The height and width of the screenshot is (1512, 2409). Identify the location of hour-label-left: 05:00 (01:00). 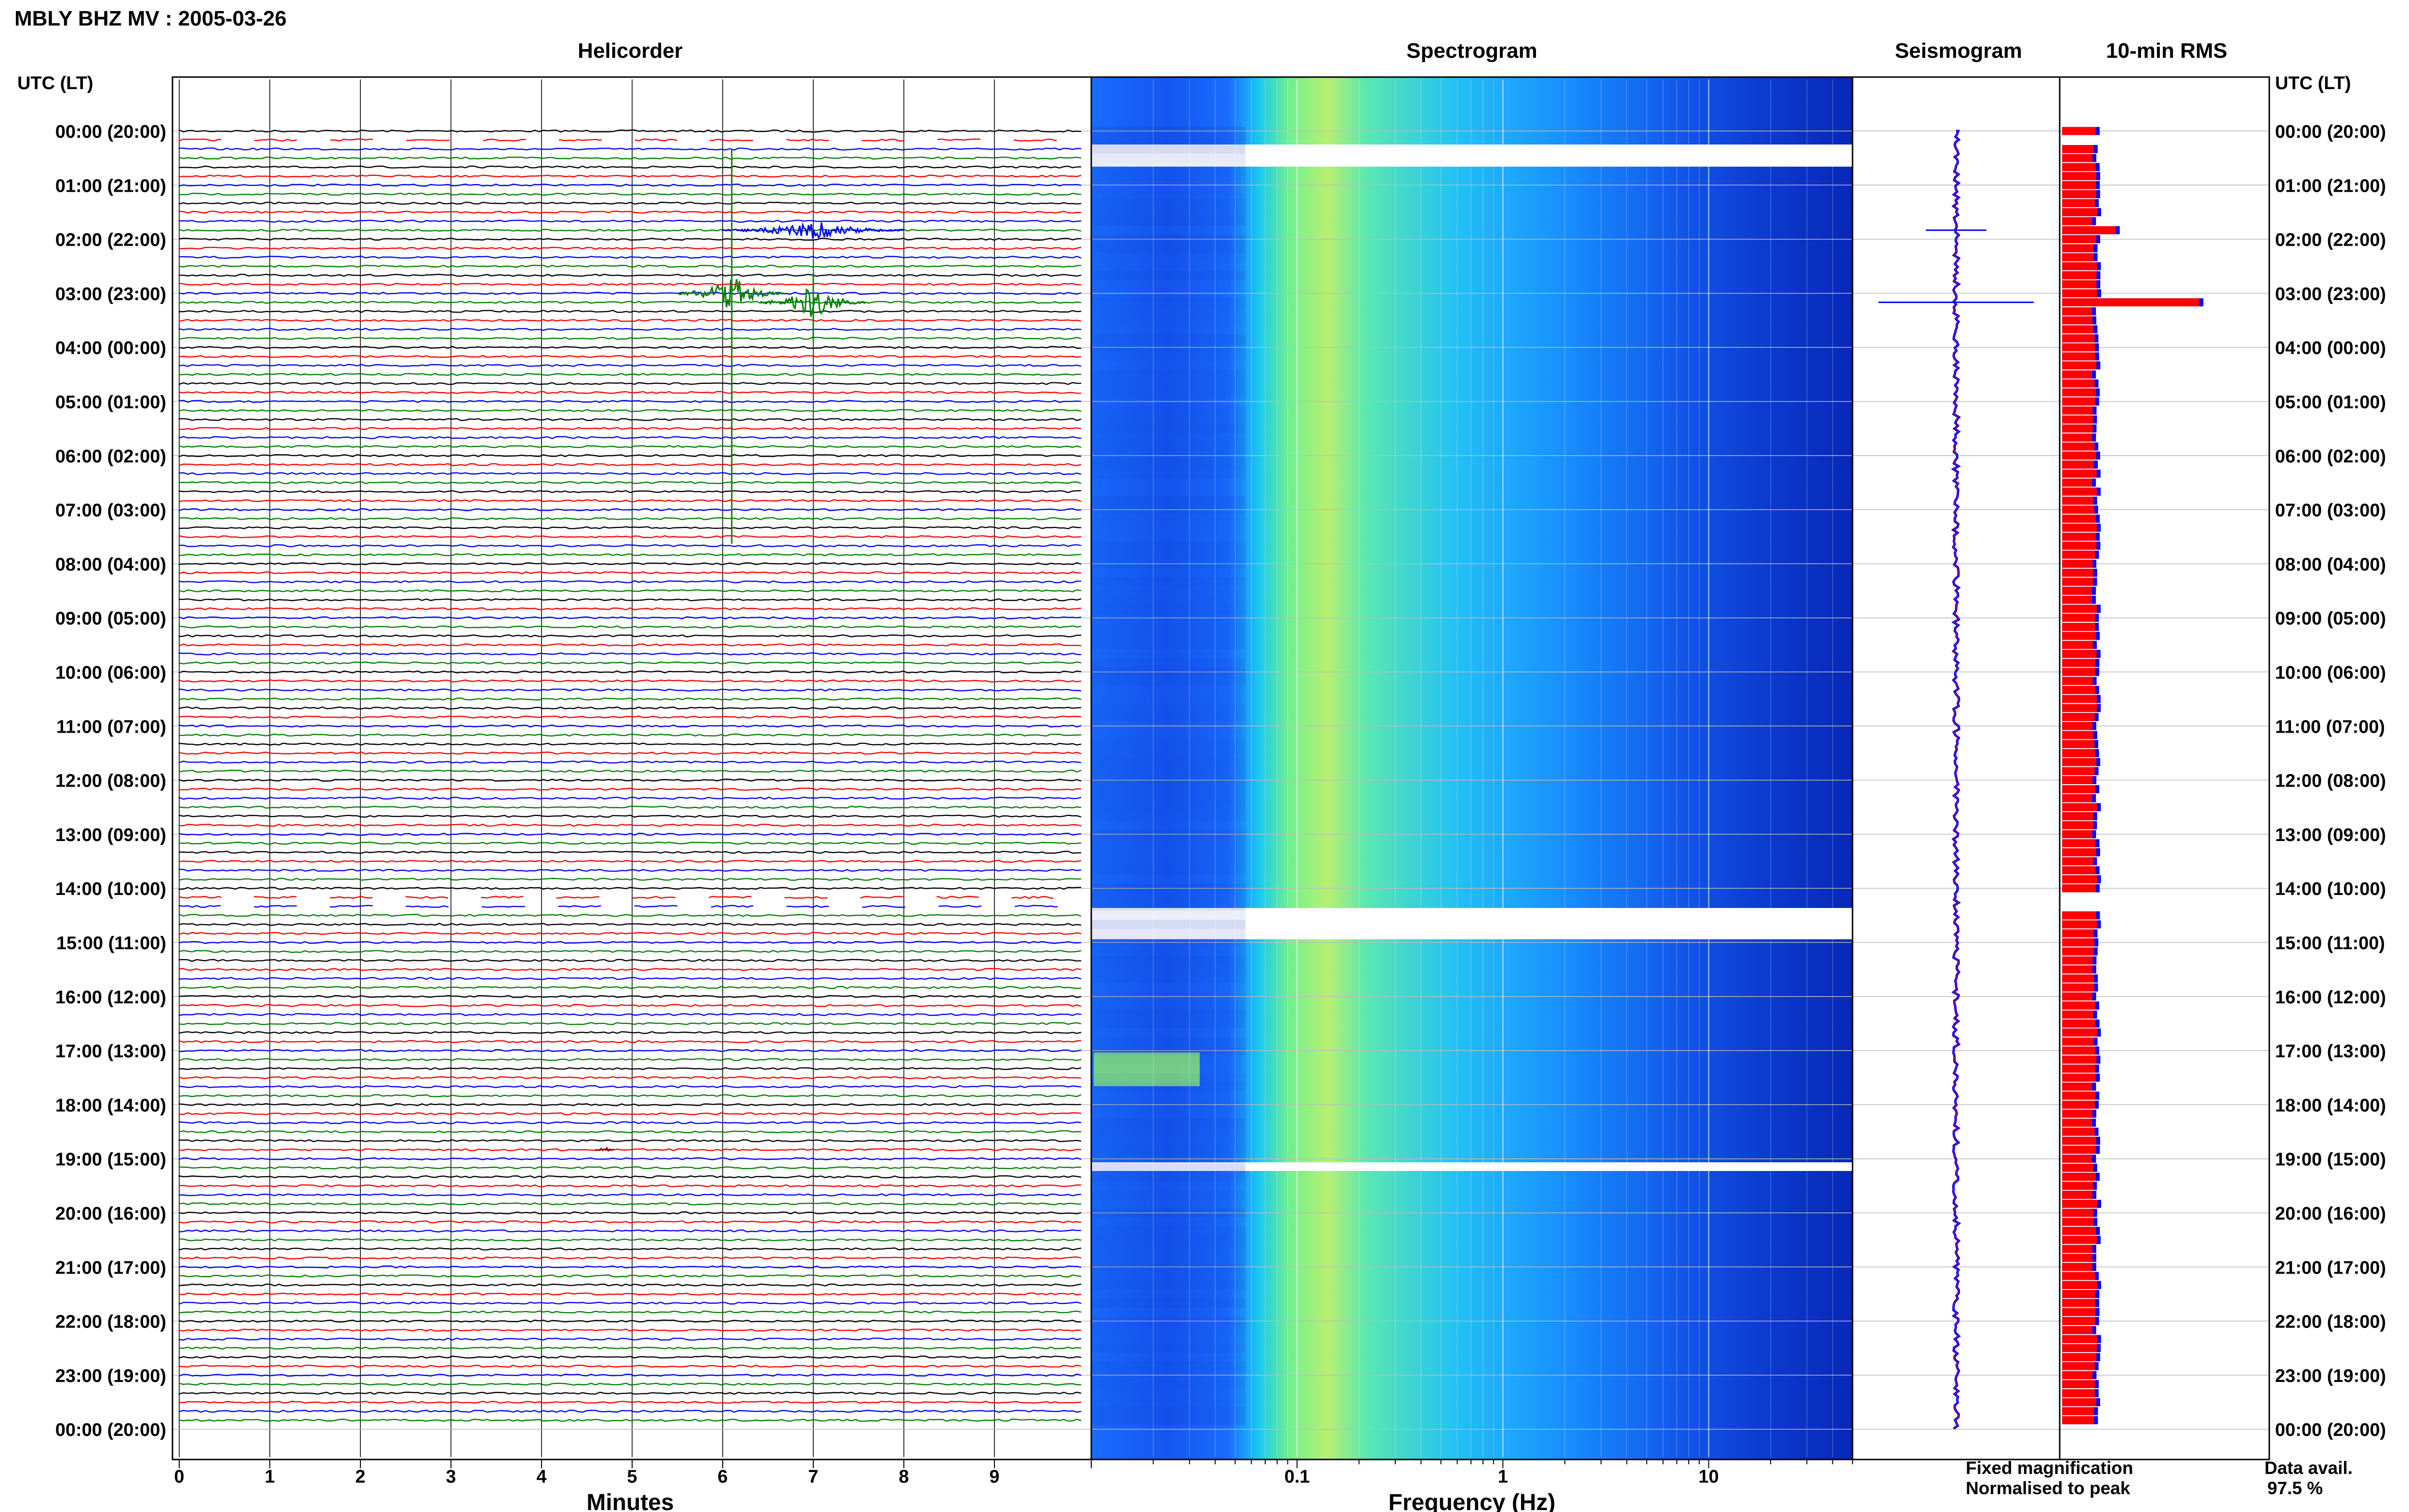
(110, 403).